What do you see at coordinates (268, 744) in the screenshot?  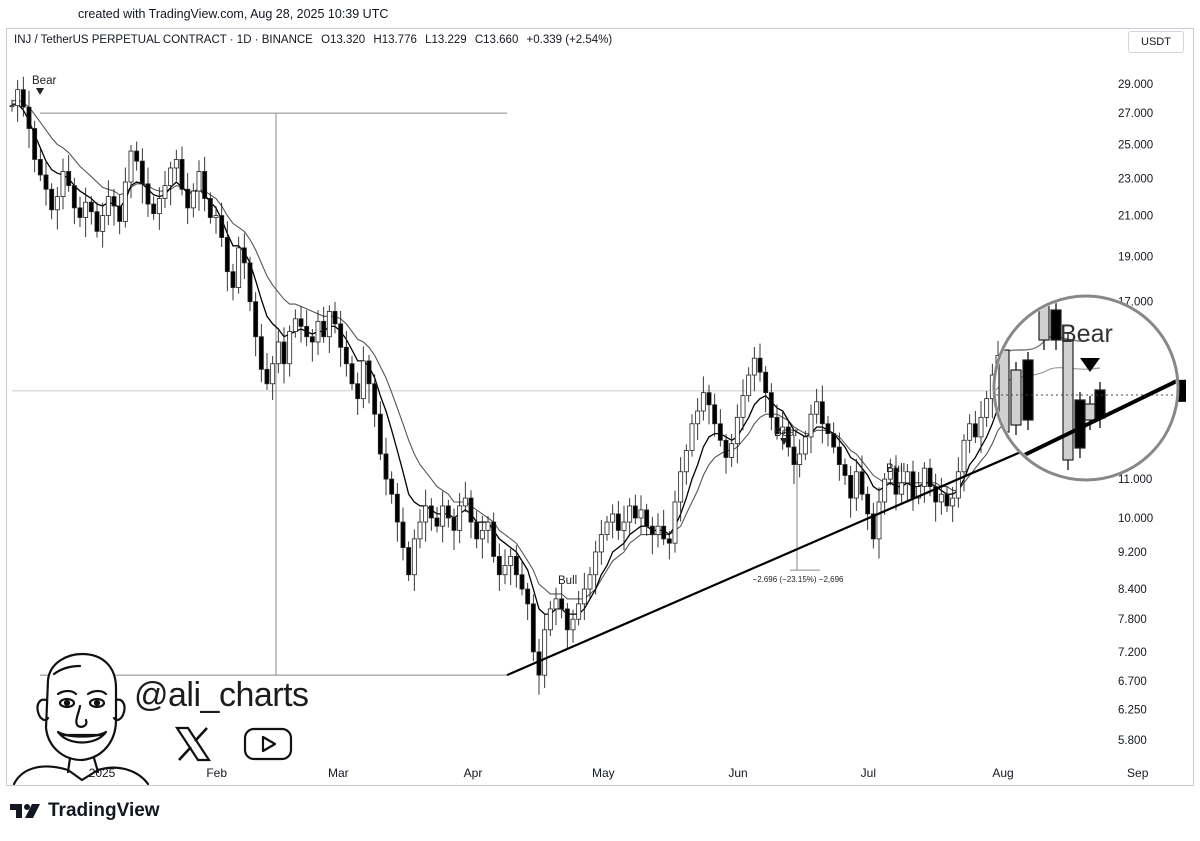 I see `youtube-play-icon` at bounding box center [268, 744].